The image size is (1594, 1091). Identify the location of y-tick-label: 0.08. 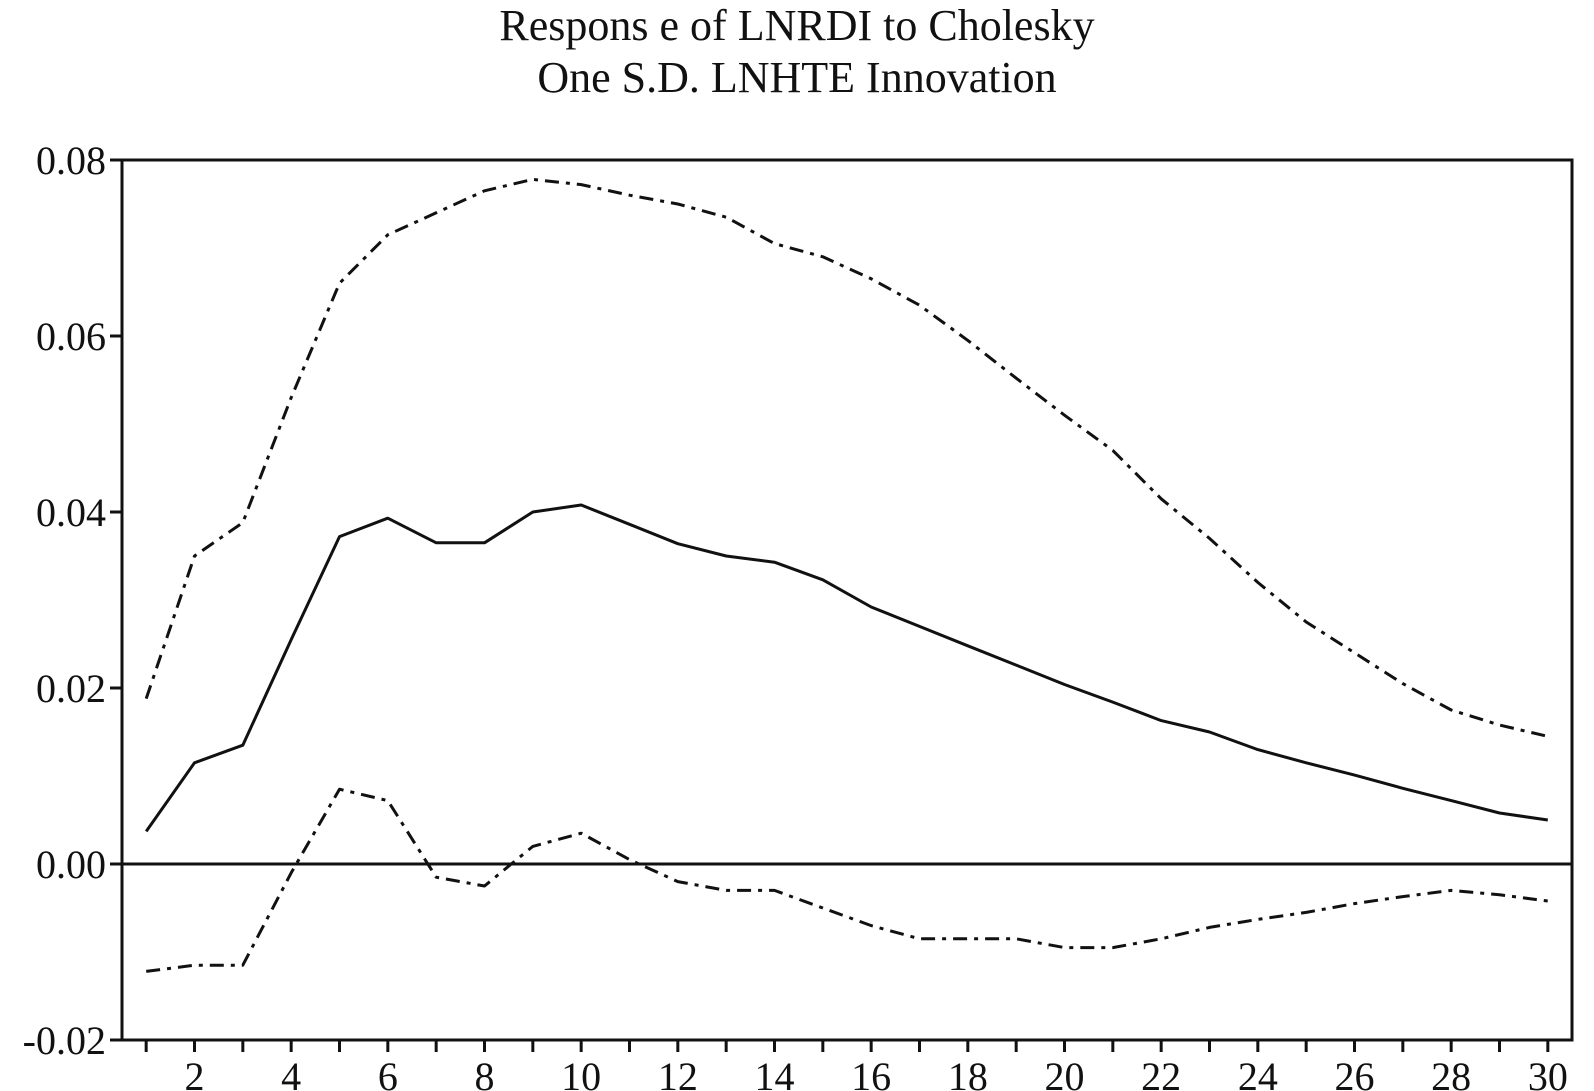
(71, 160).